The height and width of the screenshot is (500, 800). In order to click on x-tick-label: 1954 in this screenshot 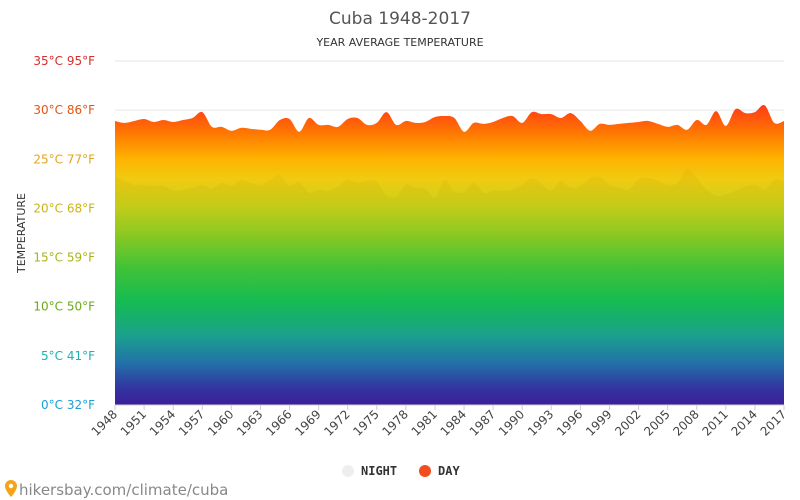, I will do `click(162, 422)`.